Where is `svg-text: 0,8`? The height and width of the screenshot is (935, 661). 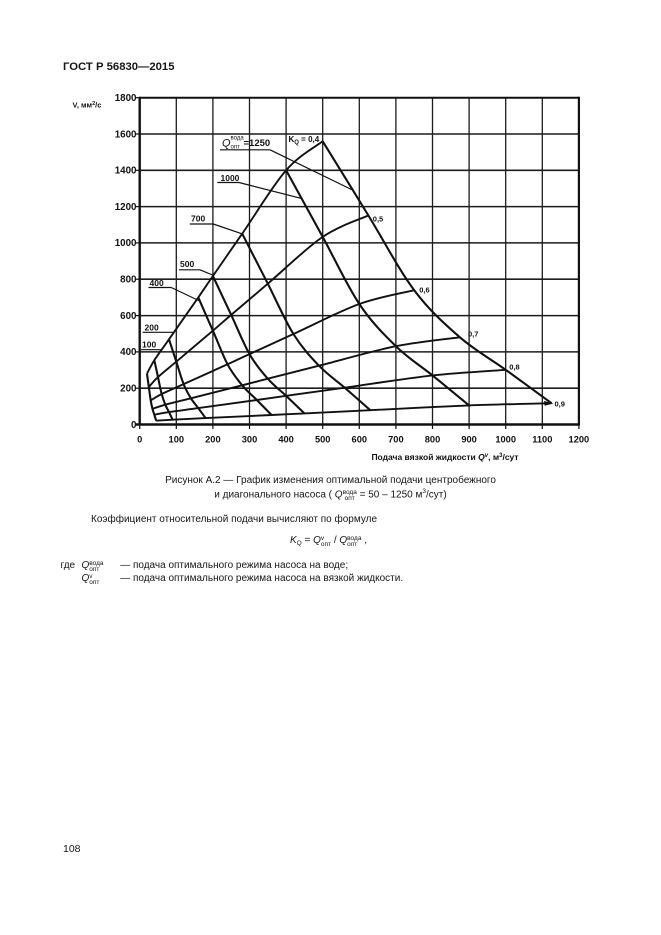
svg-text: 0,8 is located at coordinates (514, 366).